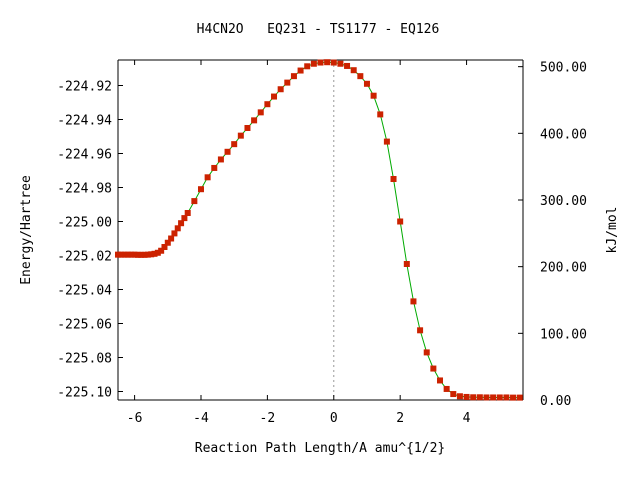 This screenshot has height=480, width=640. I want to click on x-tick-label: -6, so click(135, 418).